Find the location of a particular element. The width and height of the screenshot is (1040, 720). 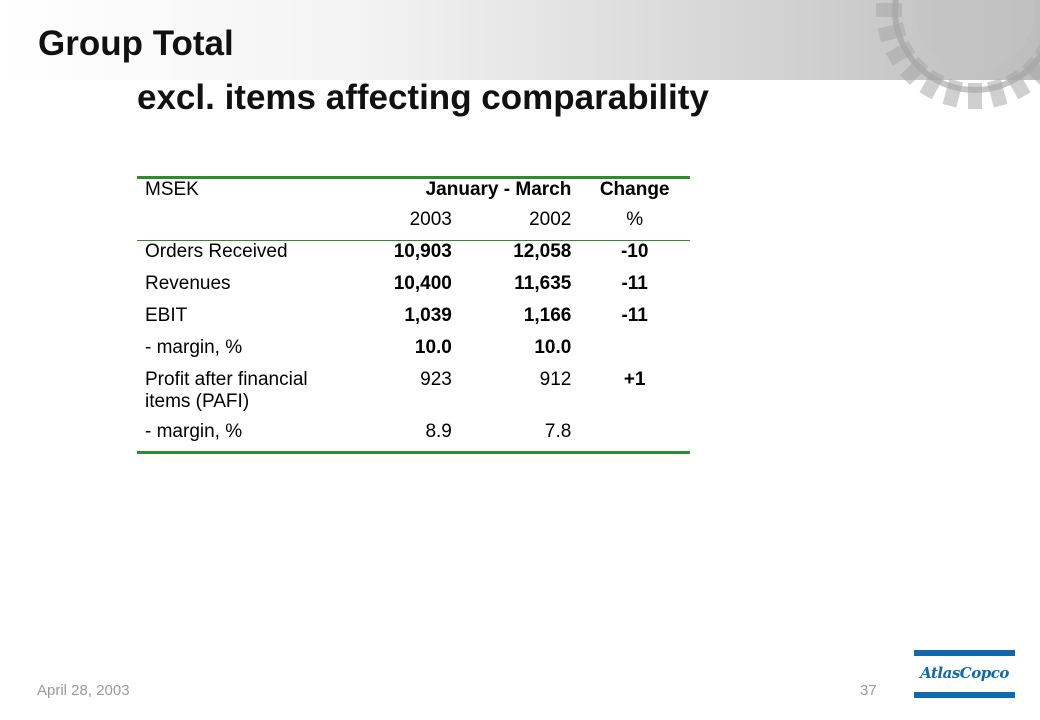

footer-date: April 28, 2003 is located at coordinates (83, 690).